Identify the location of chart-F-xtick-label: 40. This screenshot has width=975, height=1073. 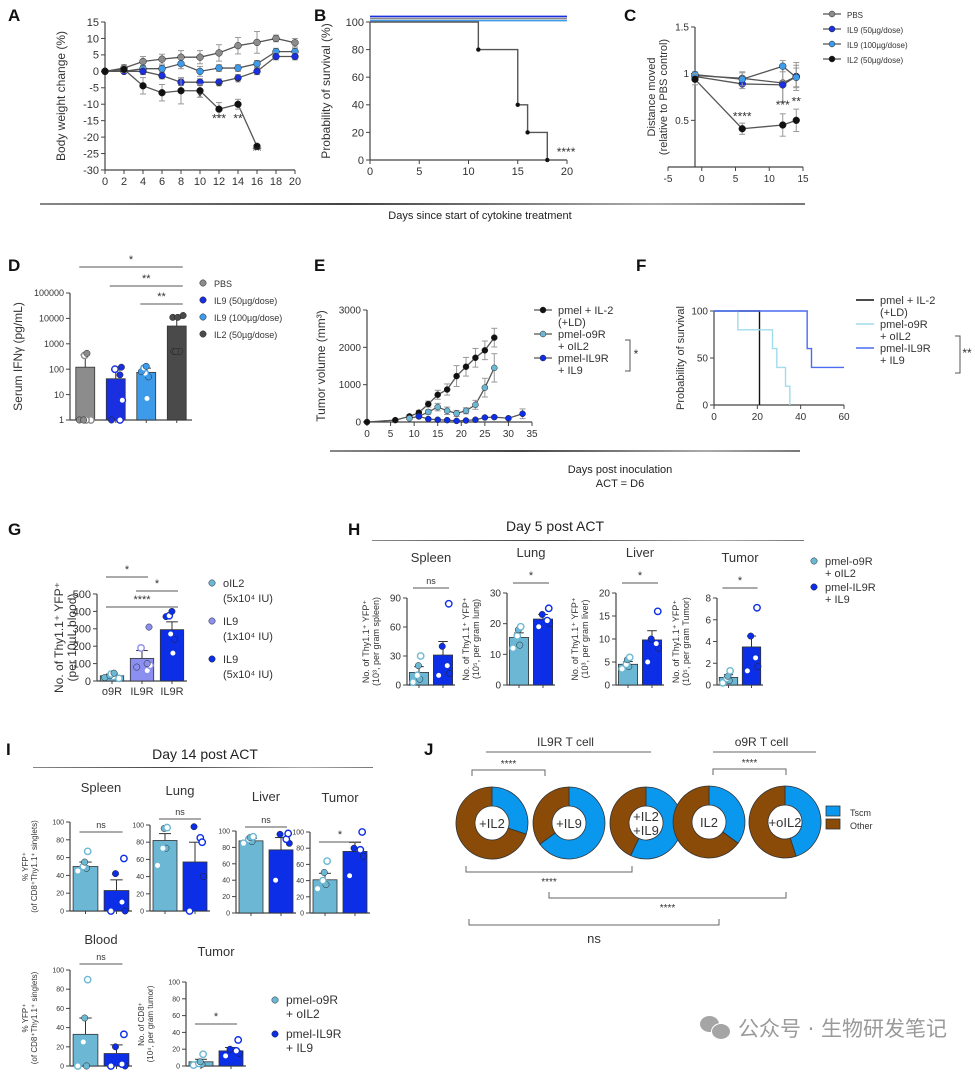
(801, 417).